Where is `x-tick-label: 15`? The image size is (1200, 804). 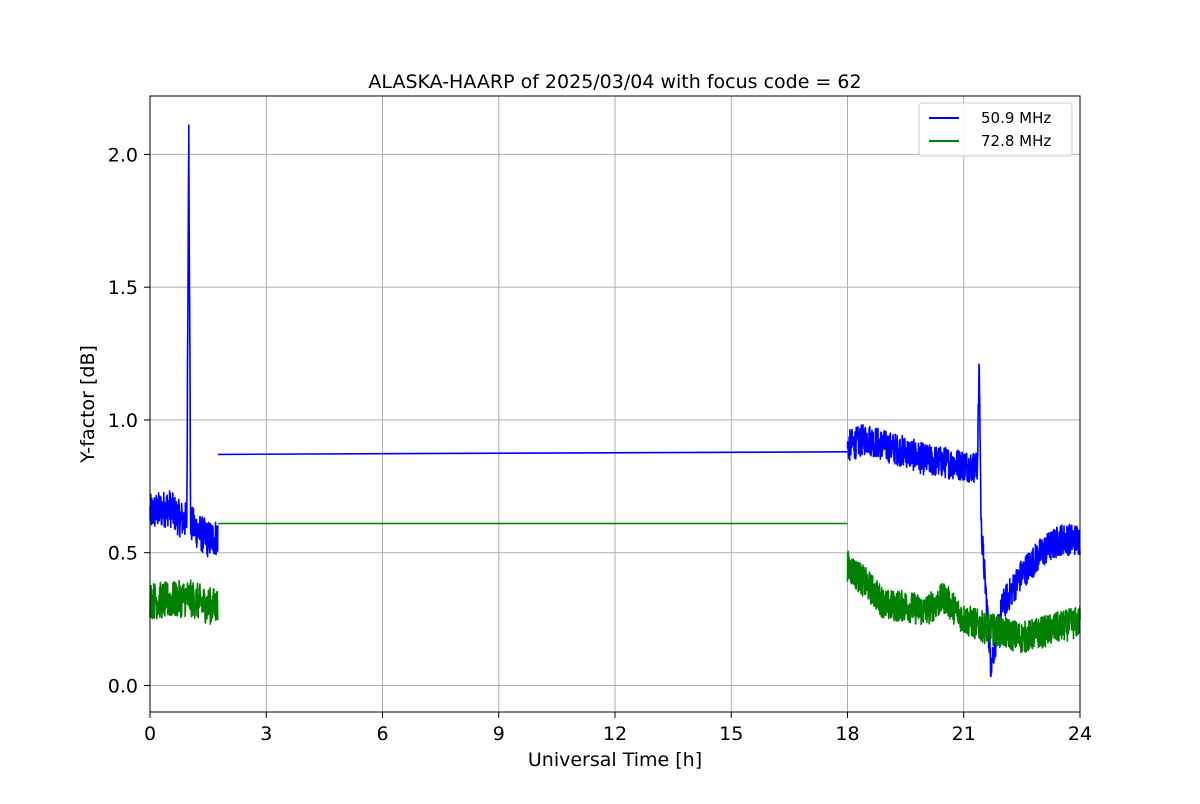
x-tick-label: 15 is located at coordinates (731, 734).